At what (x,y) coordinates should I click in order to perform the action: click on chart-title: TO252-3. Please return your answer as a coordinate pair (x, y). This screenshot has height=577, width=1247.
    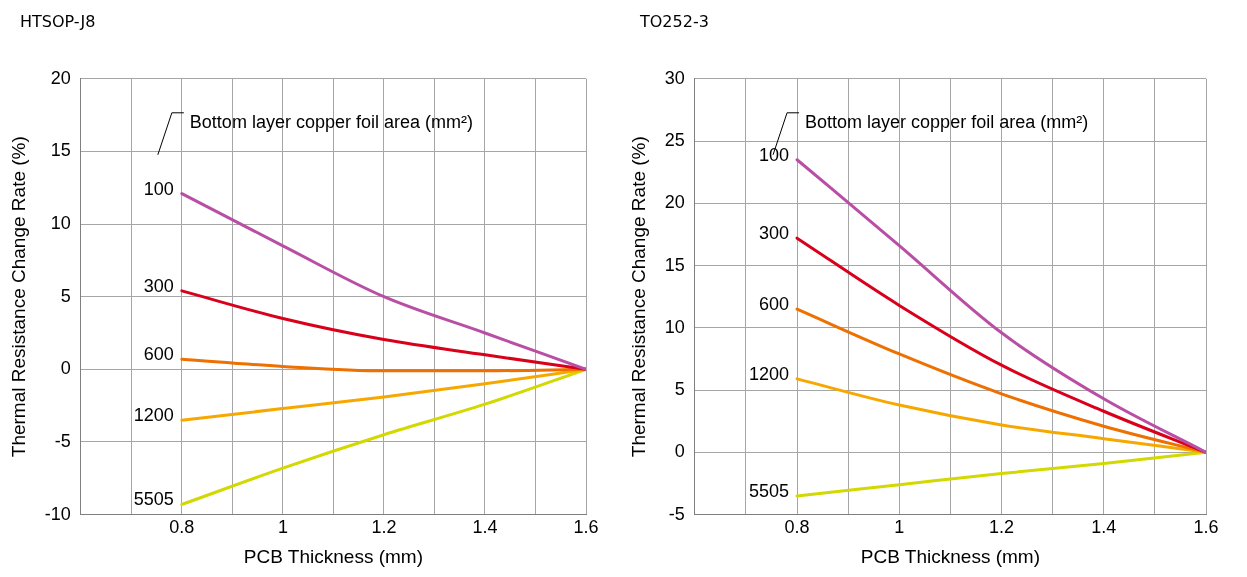
    Looking at the image, I should click on (674, 21).